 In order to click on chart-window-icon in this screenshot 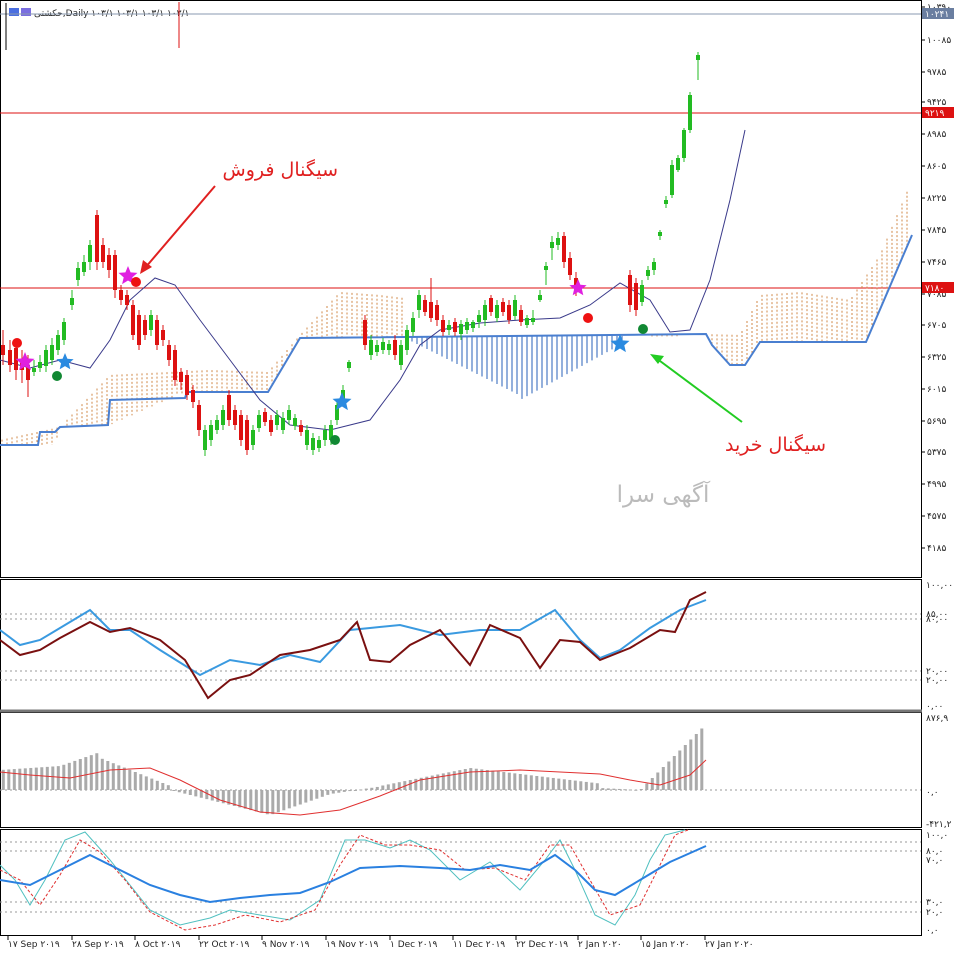, I will do `click(26, 12)`.